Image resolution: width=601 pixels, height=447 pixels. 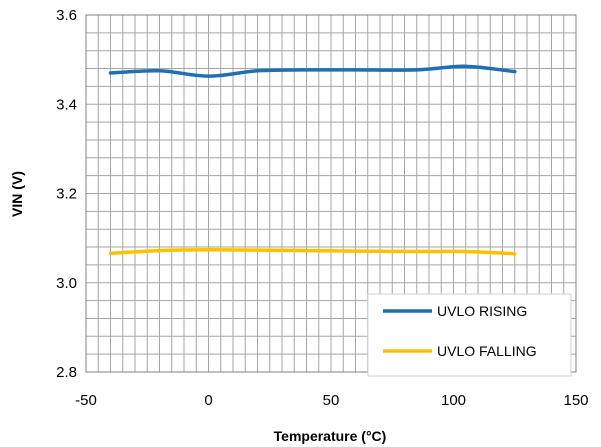 What do you see at coordinates (86, 400) in the screenshot?
I see `x-tick-label: -50` at bounding box center [86, 400].